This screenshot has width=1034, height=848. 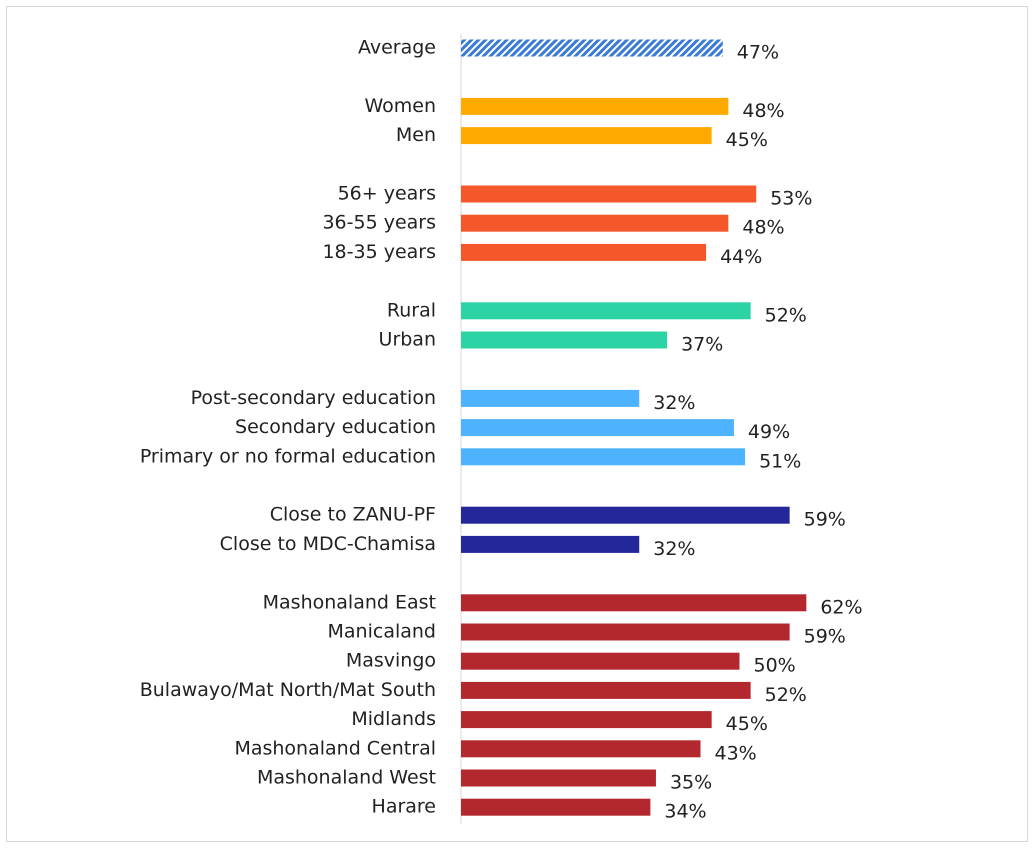 What do you see at coordinates (404, 807) in the screenshot?
I see `category-label: Harare` at bounding box center [404, 807].